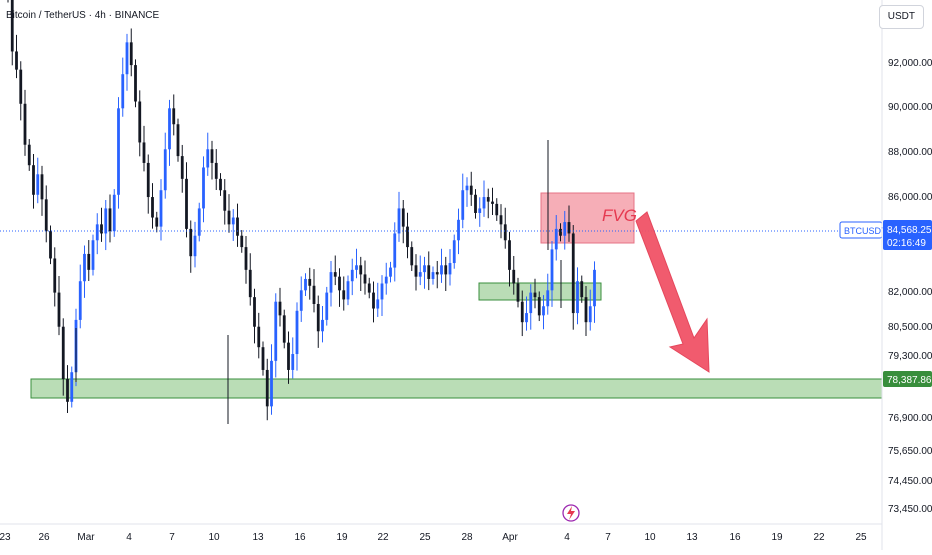 This screenshot has height=555, width=932. Describe the element at coordinates (300, 537) in the screenshot. I see `time-tick-label: 16` at that location.